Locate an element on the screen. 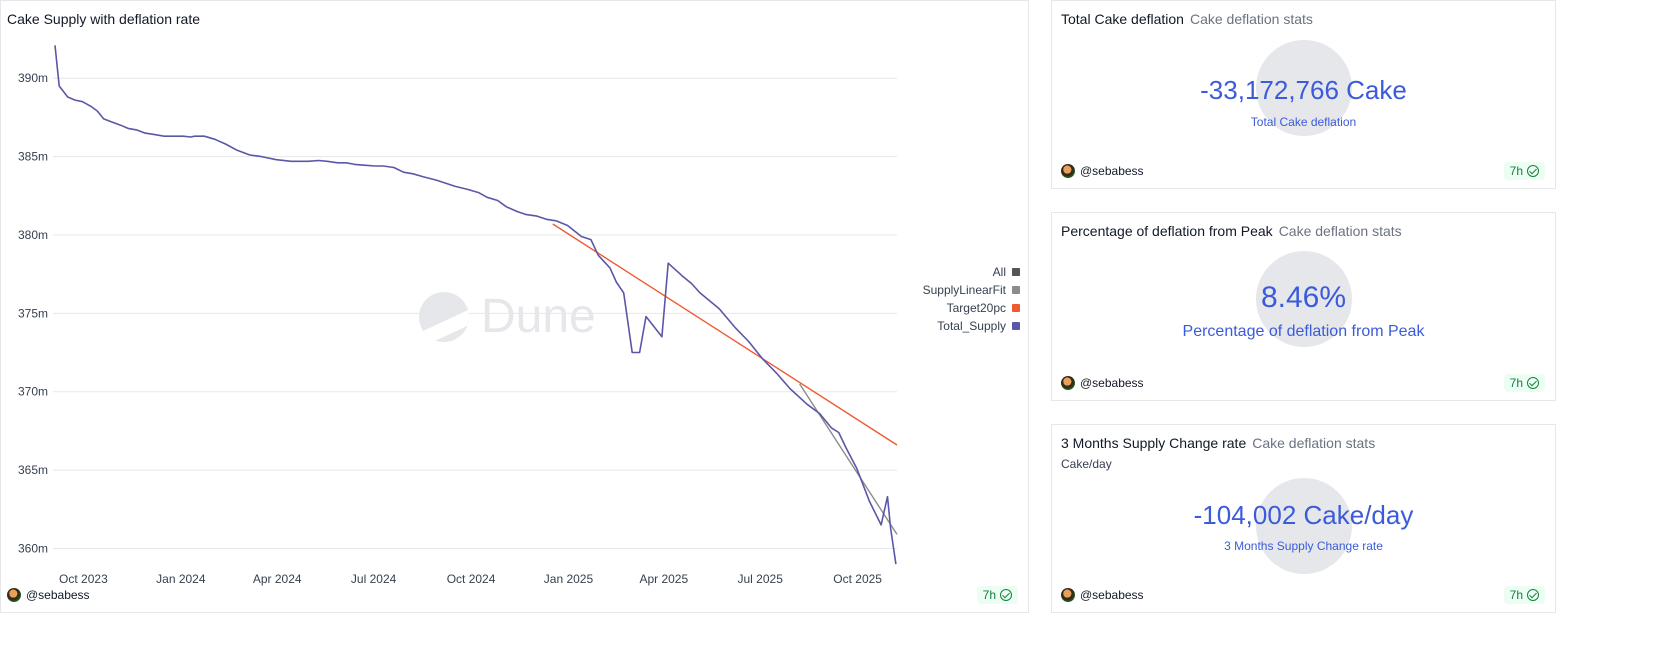  counter-value: 8.46% is located at coordinates (1303, 297).